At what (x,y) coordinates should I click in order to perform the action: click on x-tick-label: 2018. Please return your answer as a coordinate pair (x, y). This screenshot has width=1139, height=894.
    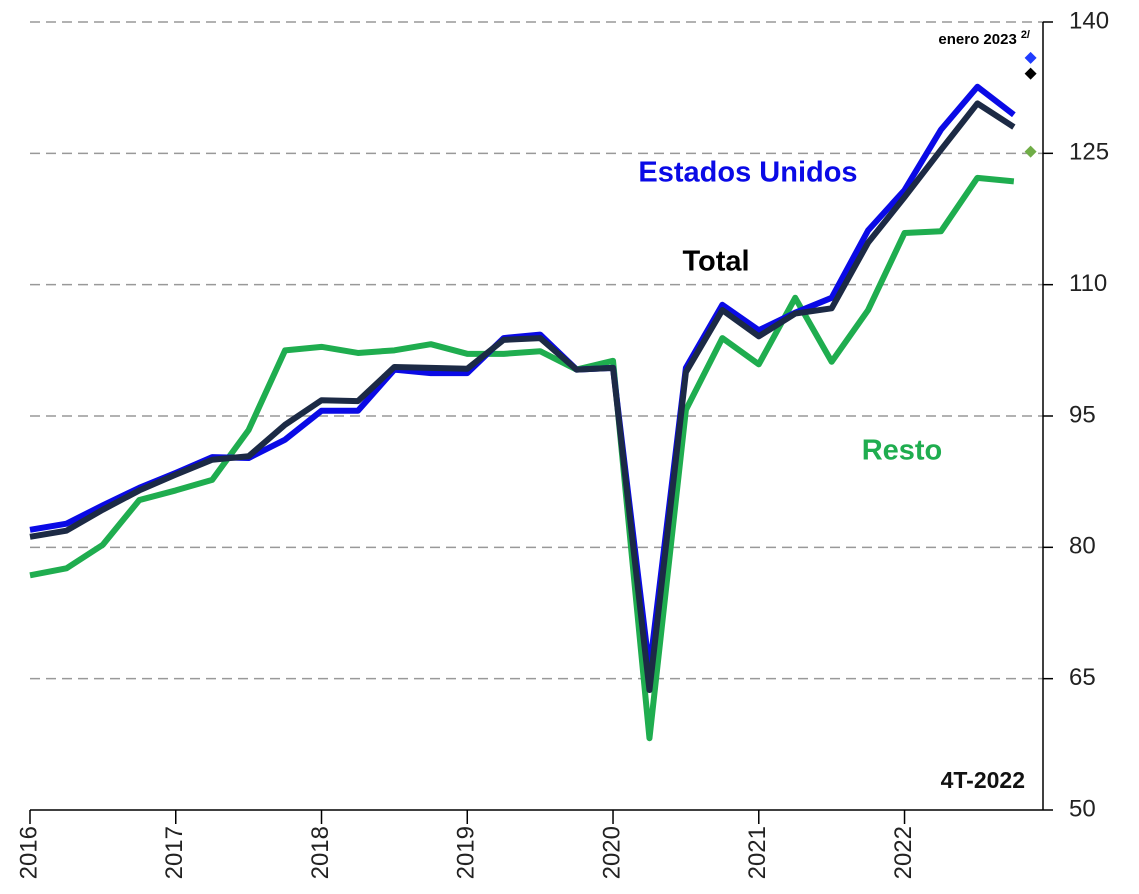
    Looking at the image, I should click on (320, 852).